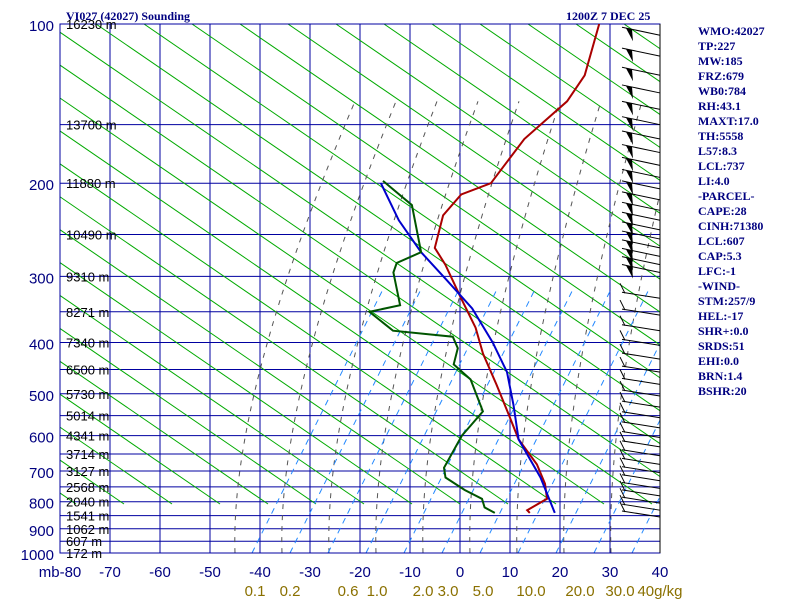  What do you see at coordinates (659, 591) in the screenshot?
I see `mixing-ratio-label: 40g/kg` at bounding box center [659, 591].